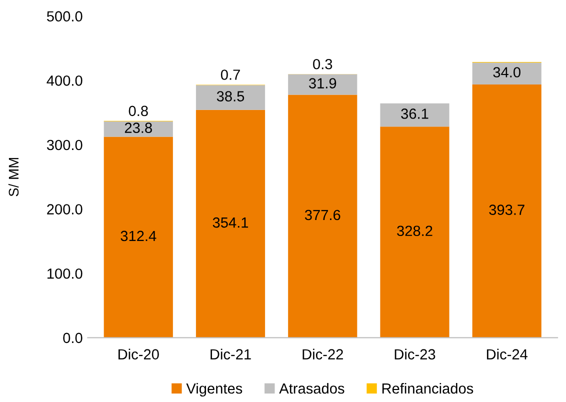  I want to click on data-label: 36.1, so click(414, 113).